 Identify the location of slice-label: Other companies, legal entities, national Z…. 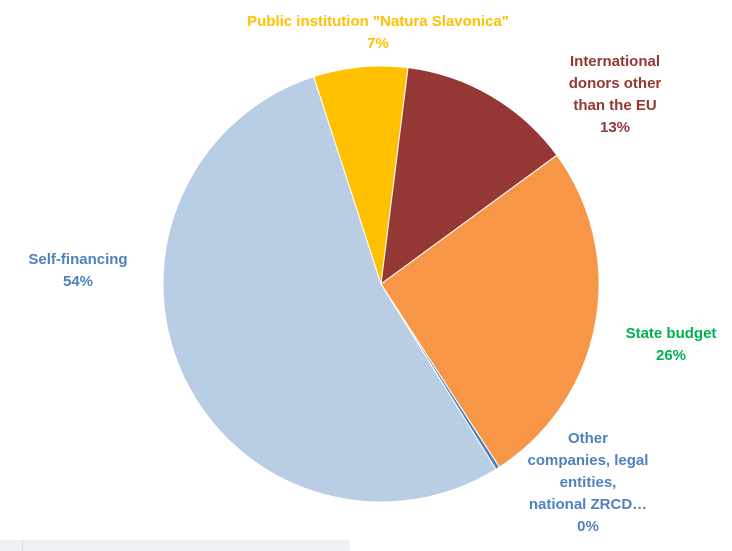
(588, 482).